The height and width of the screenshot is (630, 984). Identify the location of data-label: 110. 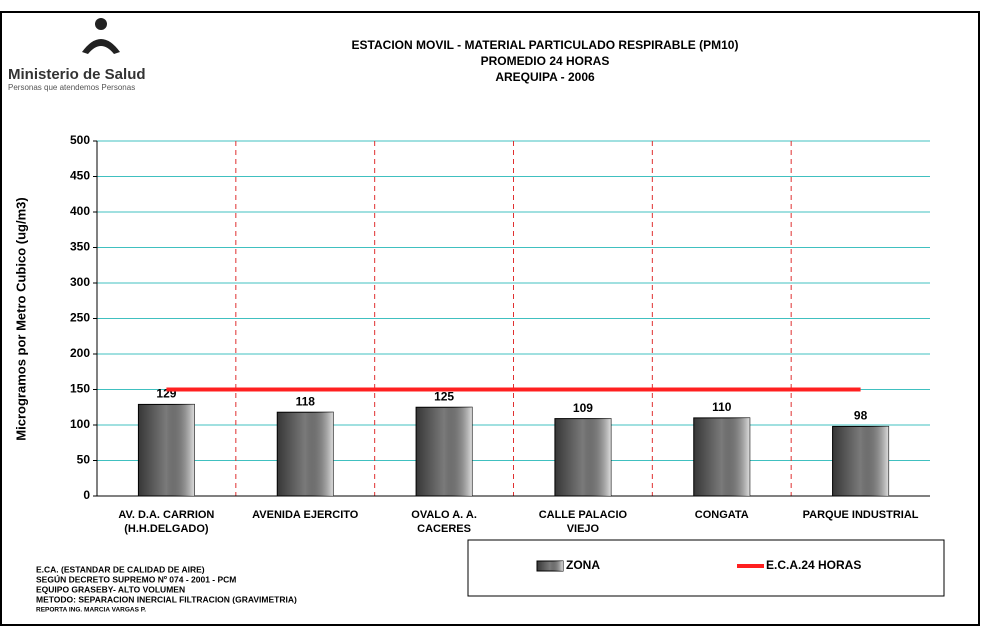
(722, 407).